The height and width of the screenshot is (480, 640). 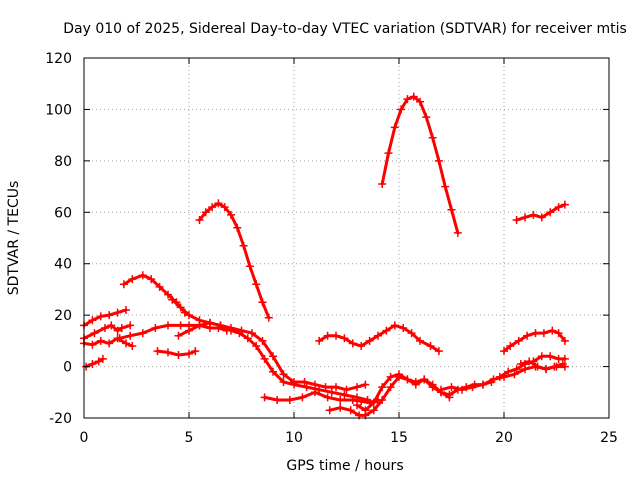 What do you see at coordinates (14, 238) in the screenshot?
I see `y-axis-label: SDTVAR / TECUs` at bounding box center [14, 238].